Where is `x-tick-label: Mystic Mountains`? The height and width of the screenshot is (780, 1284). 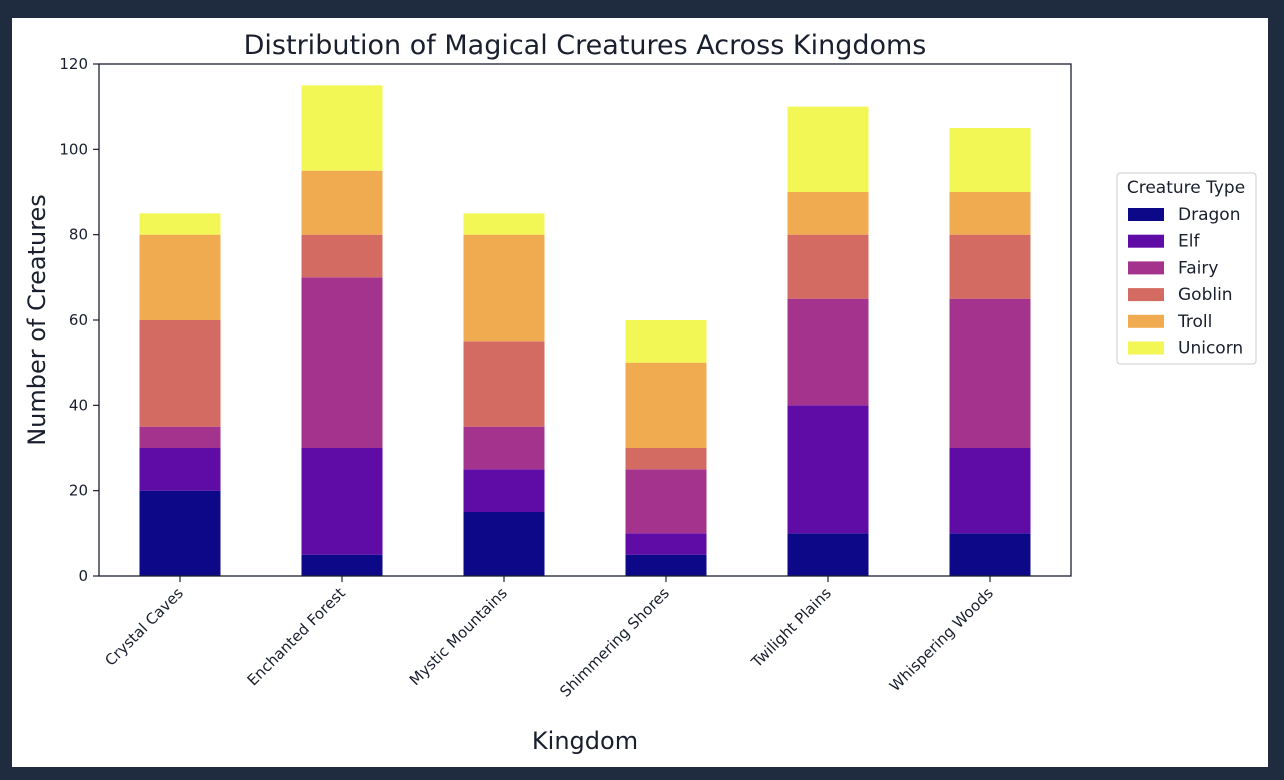
x-tick-label: Mystic Mountains is located at coordinates (458, 636).